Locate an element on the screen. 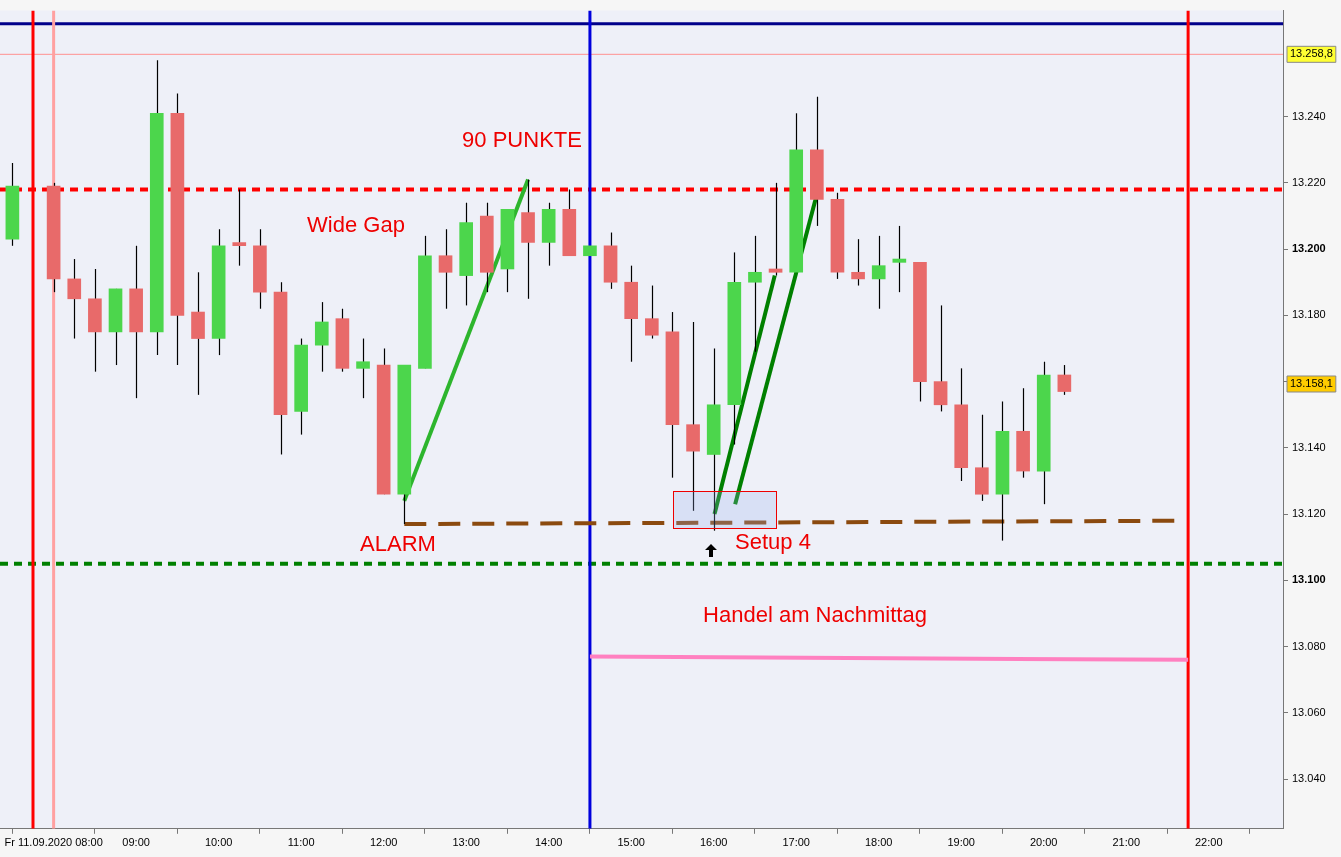  x-tick-label: 20:00 is located at coordinates (1043, 842).